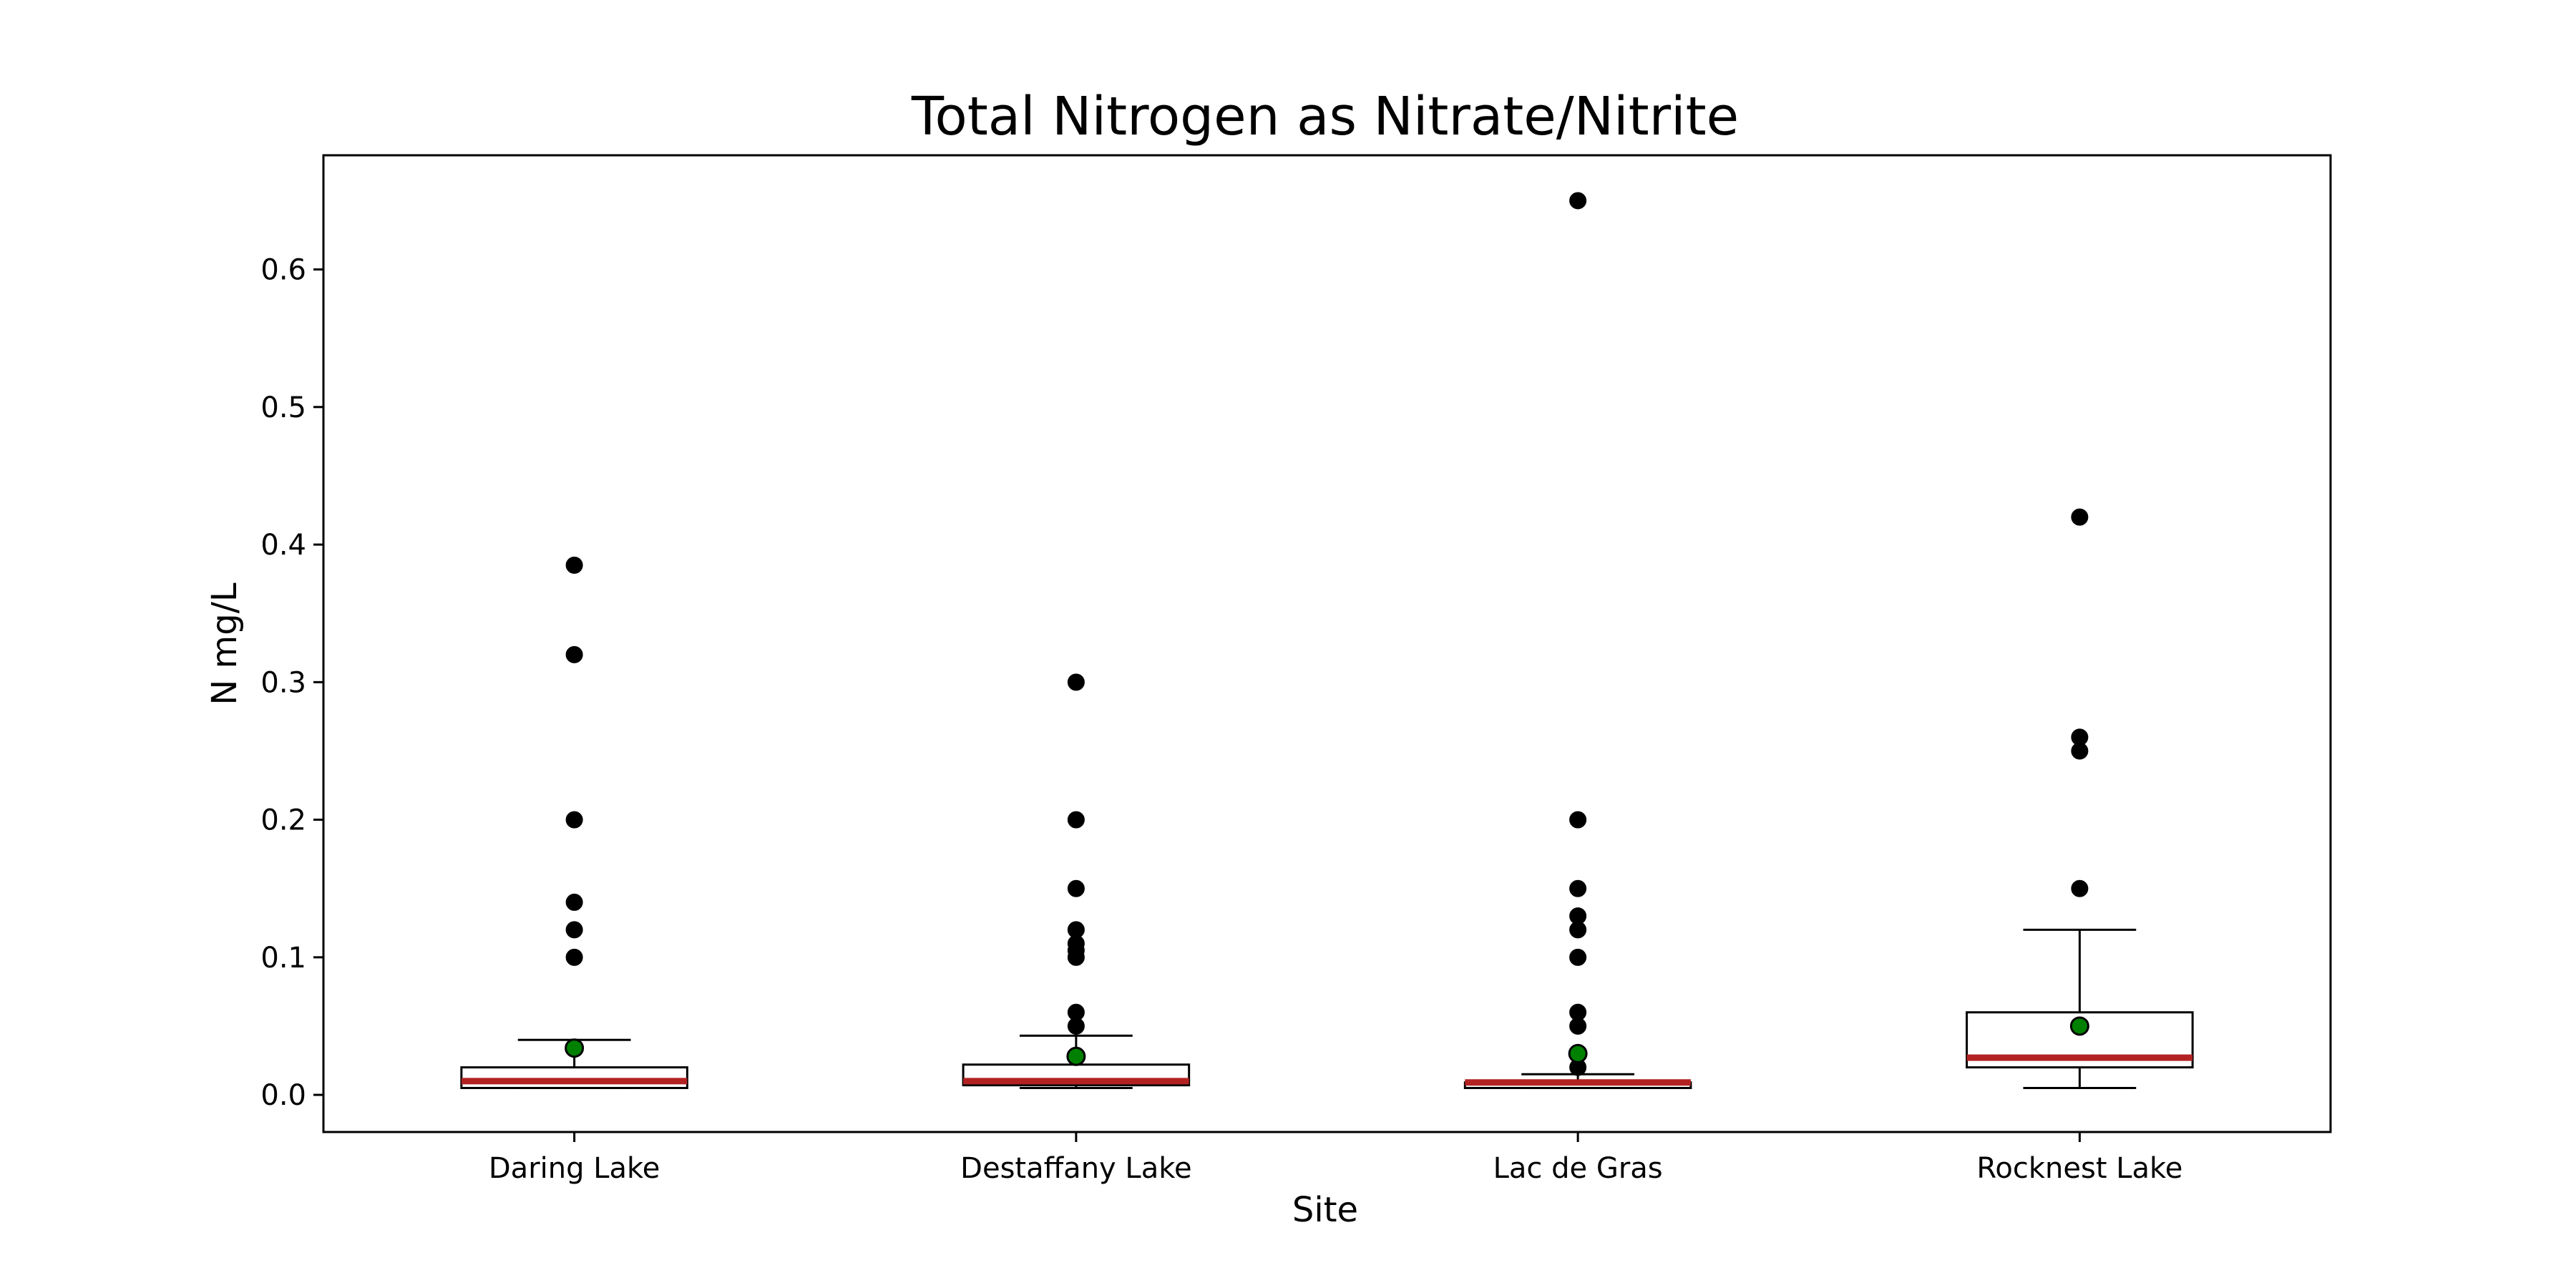  What do you see at coordinates (283, 270) in the screenshot?
I see `y-tick-label: 0.6` at bounding box center [283, 270].